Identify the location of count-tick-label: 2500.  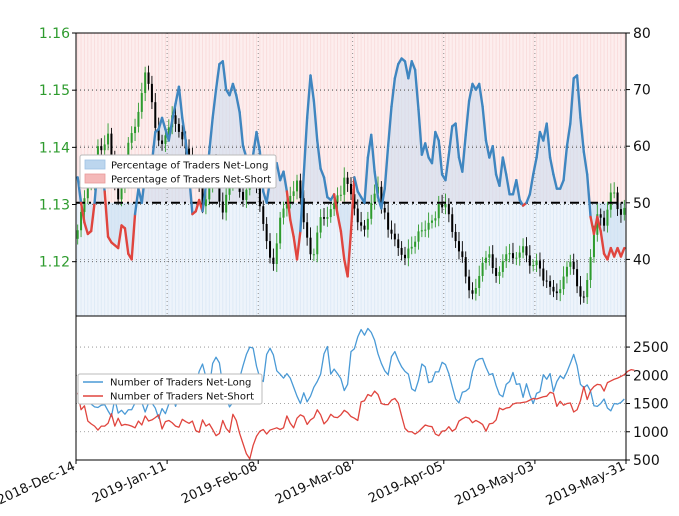
(651, 348).